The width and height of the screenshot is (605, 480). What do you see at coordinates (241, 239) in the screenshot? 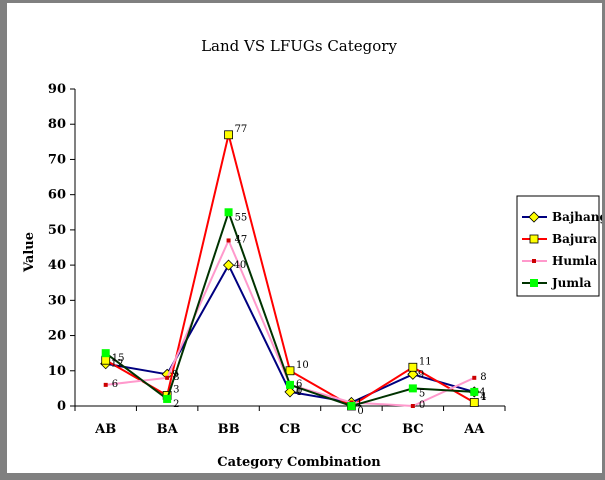
I see `data-label: 47` at bounding box center [241, 239].